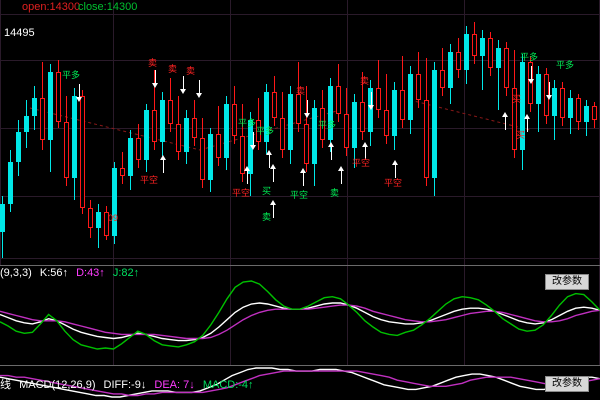 The image size is (600, 400). What do you see at coordinates (126, 273) in the screenshot?
I see `kdj-j-value: J:82↑` at bounding box center [126, 273].